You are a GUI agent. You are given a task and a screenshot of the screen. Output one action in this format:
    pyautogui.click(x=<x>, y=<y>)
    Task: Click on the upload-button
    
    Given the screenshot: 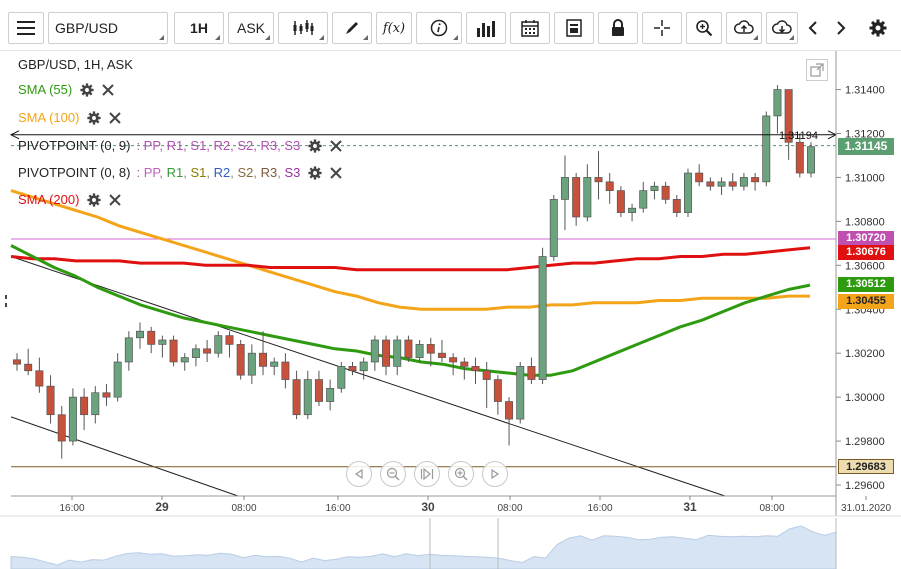 What is the action you would take?
    pyautogui.click(x=744, y=28)
    